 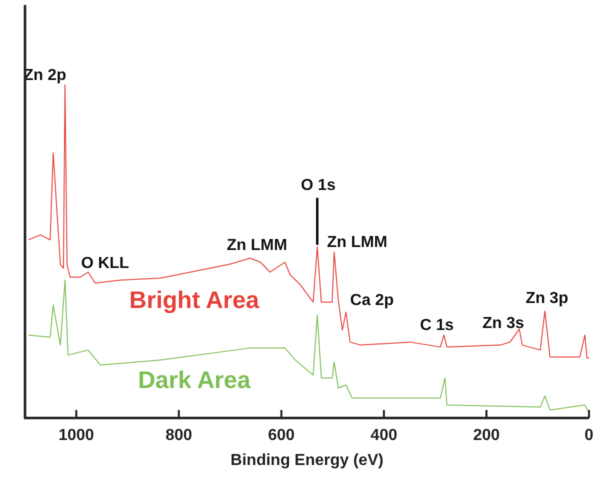 I want to click on annotation: O KLL, so click(x=105, y=263).